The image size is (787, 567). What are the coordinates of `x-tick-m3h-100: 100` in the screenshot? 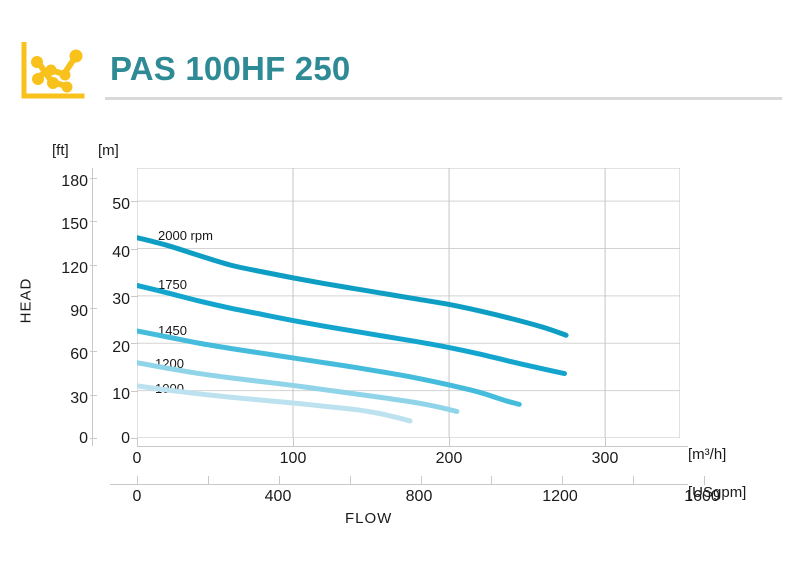 It's located at (293, 458).